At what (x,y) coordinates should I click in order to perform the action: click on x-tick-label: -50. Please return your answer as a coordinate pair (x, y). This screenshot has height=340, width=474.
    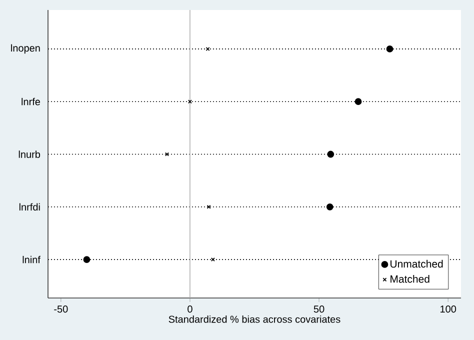
    Looking at the image, I should click on (61, 309).